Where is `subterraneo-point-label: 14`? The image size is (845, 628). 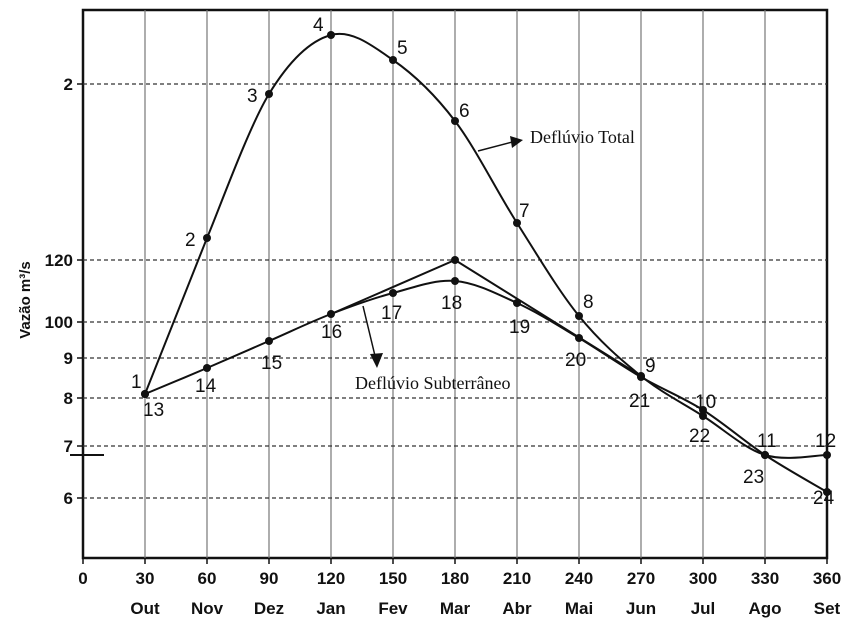
subterraneo-point-label: 14 is located at coordinates (206, 386).